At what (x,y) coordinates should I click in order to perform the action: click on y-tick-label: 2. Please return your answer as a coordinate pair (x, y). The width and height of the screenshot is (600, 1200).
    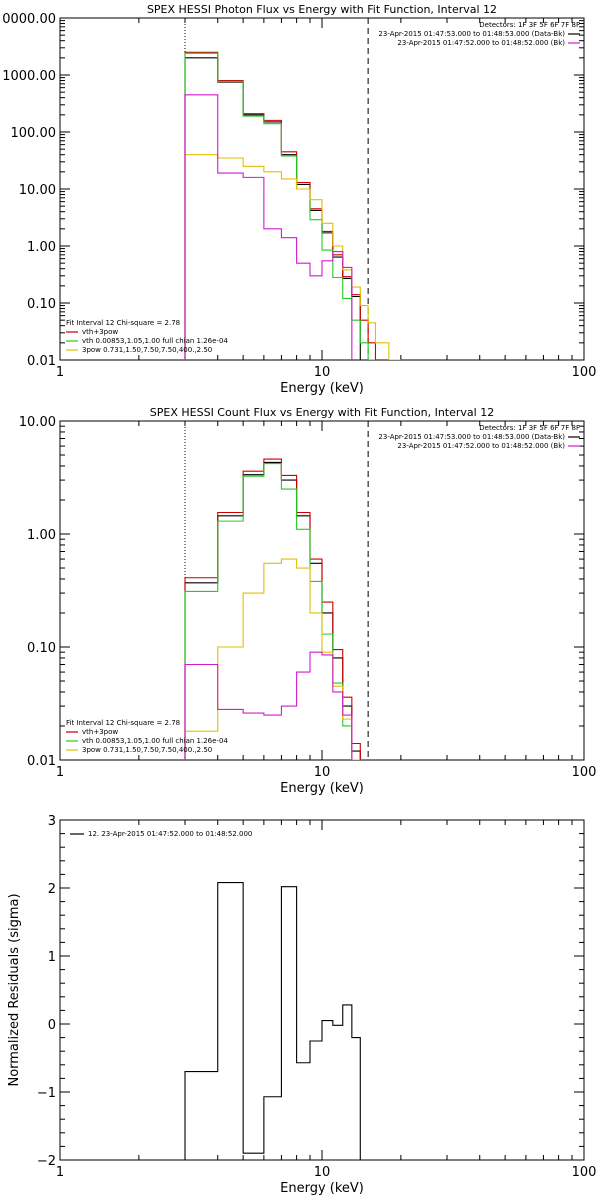
    Looking at the image, I should click on (52, 889).